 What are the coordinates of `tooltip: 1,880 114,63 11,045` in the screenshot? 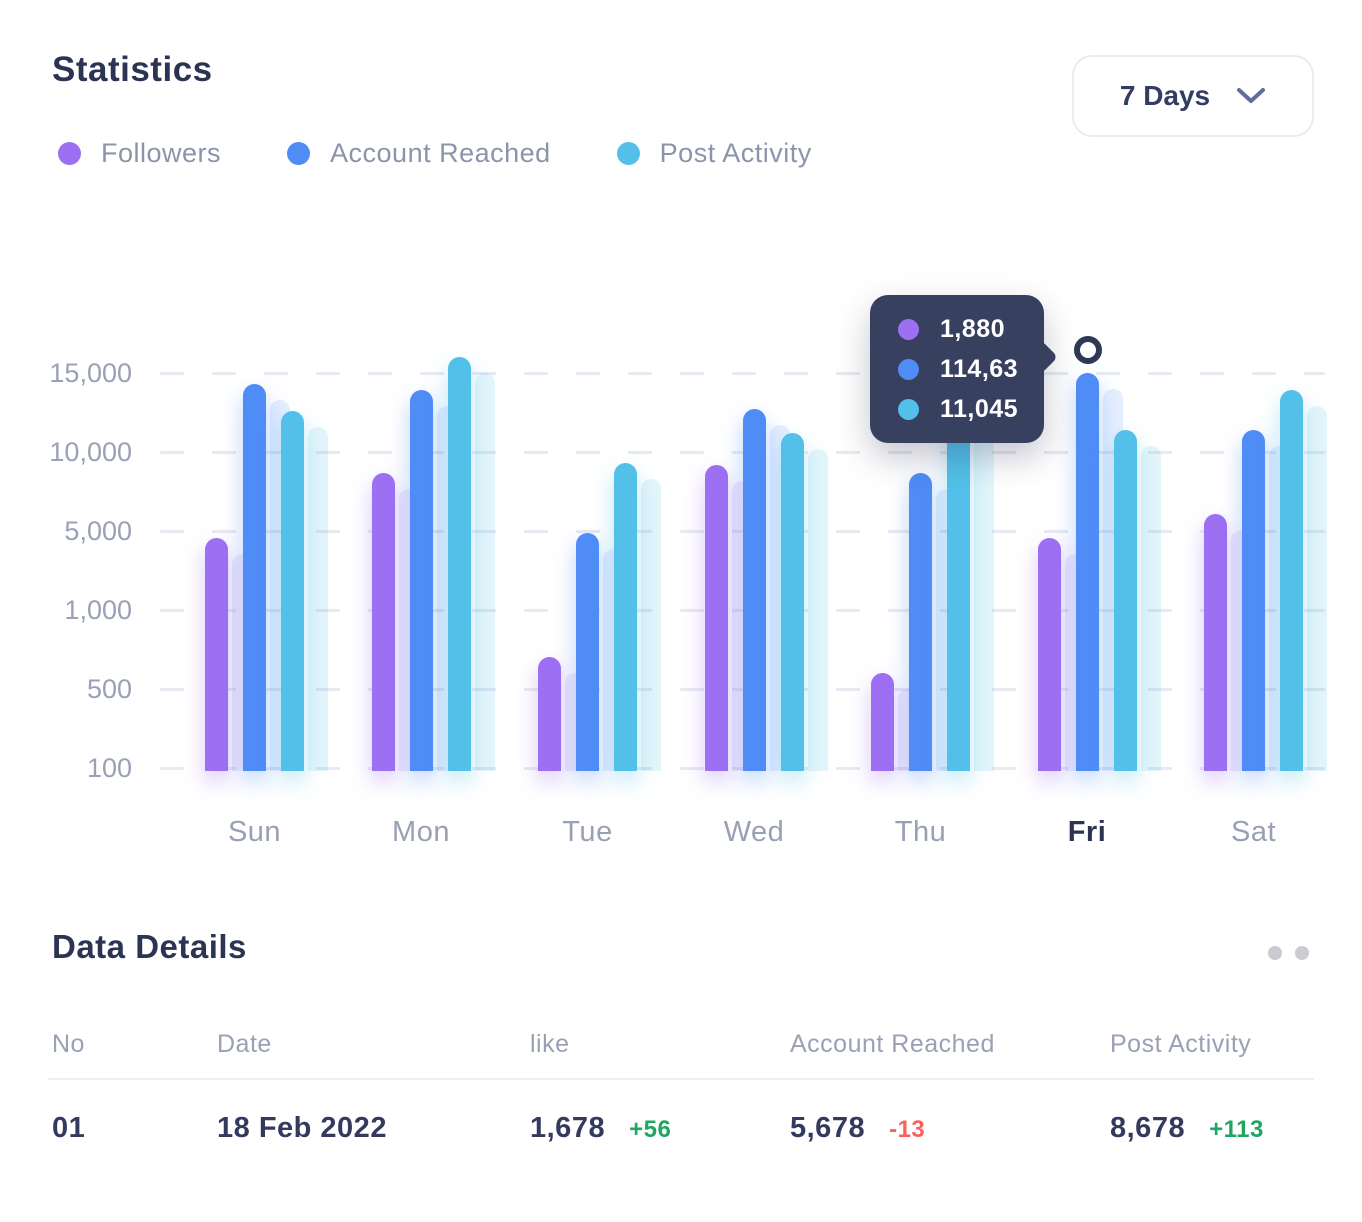 It's located at (964, 369).